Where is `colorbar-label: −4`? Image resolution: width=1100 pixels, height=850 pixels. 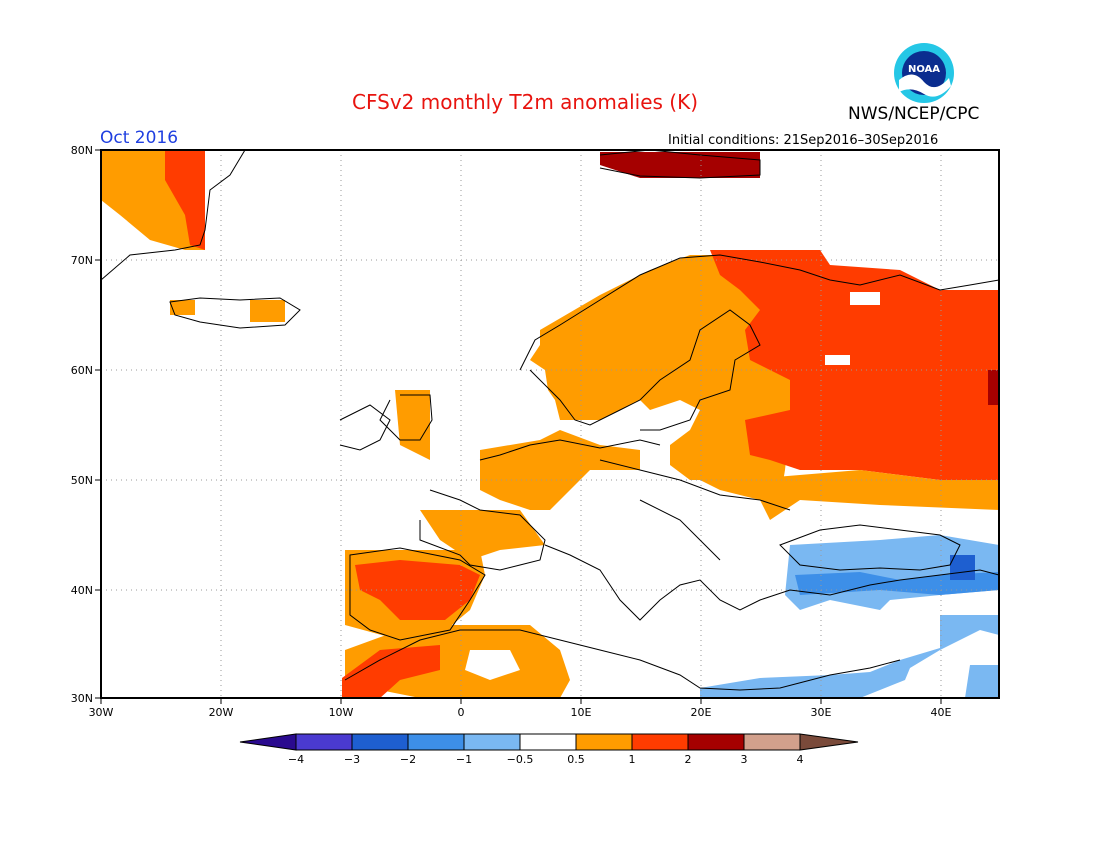
colorbar-label: −4 is located at coordinates (296, 759).